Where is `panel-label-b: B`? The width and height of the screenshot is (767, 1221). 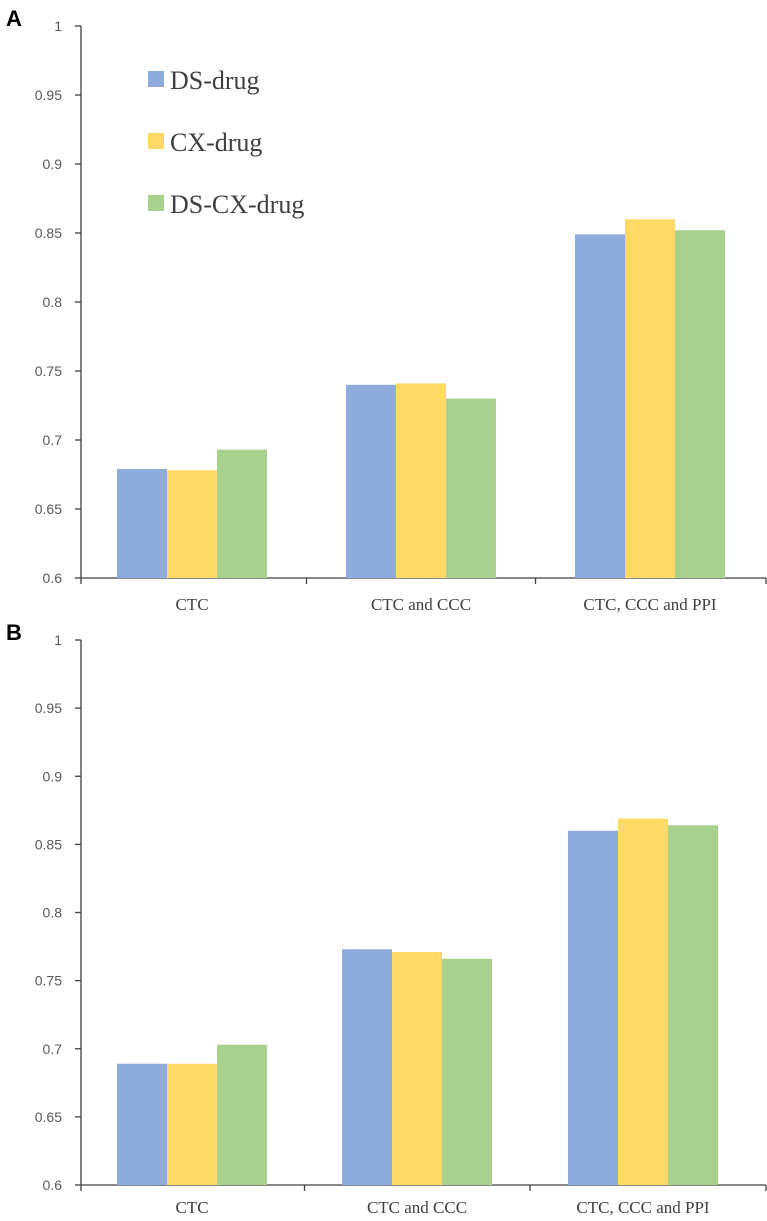
panel-label-b: B is located at coordinates (14, 632).